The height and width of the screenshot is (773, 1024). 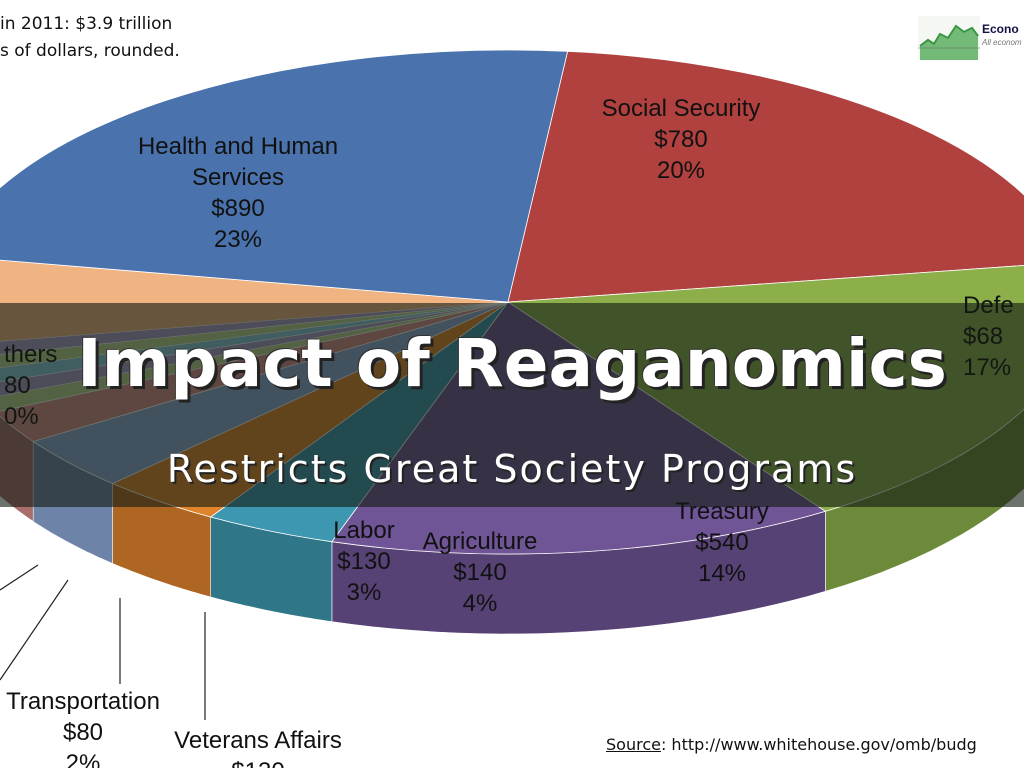 What do you see at coordinates (818, 744) in the screenshot?
I see `source-url: : http://www.whitehouse.gov/omb/budg` at bounding box center [818, 744].